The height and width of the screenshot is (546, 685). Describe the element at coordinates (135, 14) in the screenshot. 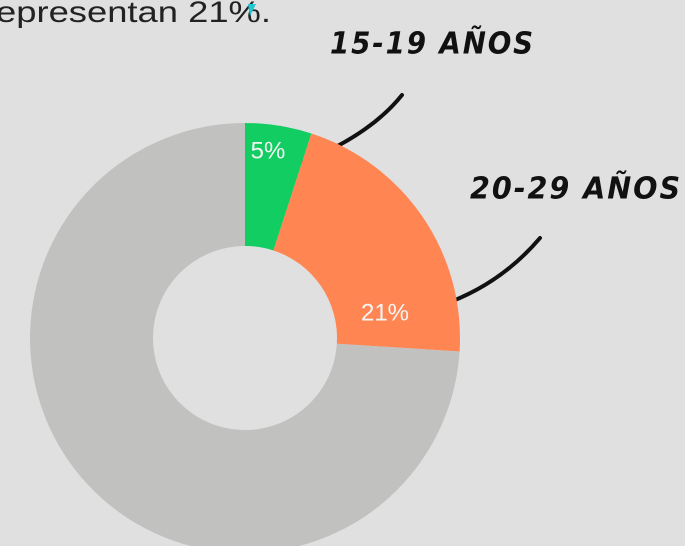

I see `subtitle: epresentan 21%.` at that location.